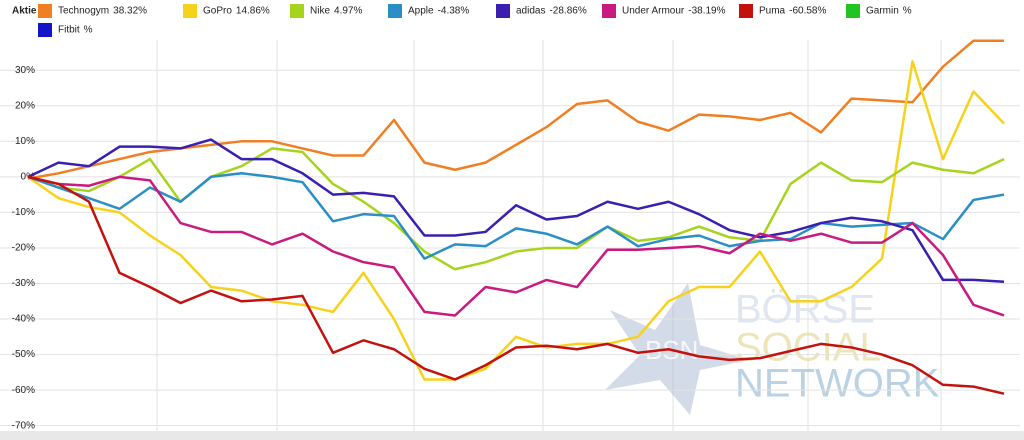  I want to click on legend-value: 14.86%, so click(253, 11).